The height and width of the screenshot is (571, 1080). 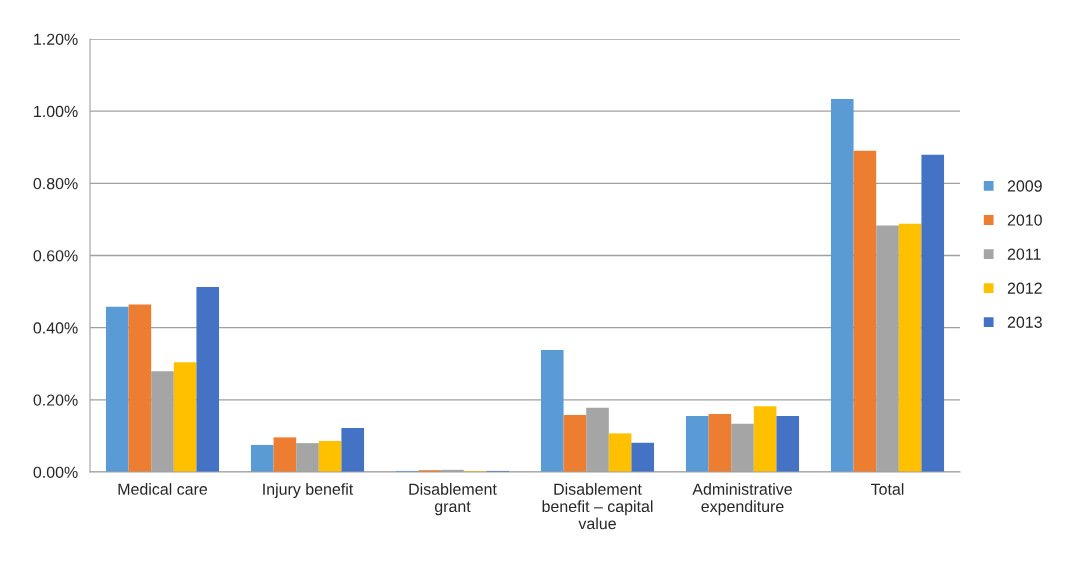 I want to click on y-tick-label: 0.40%, so click(x=55, y=328).